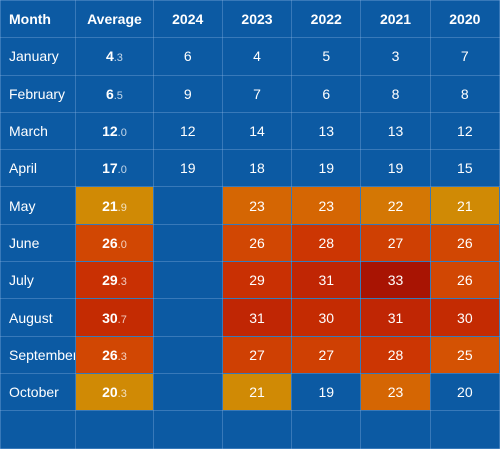 The image size is (500, 449). Describe the element at coordinates (38, 56) in the screenshot. I see `month-cell: January` at that location.